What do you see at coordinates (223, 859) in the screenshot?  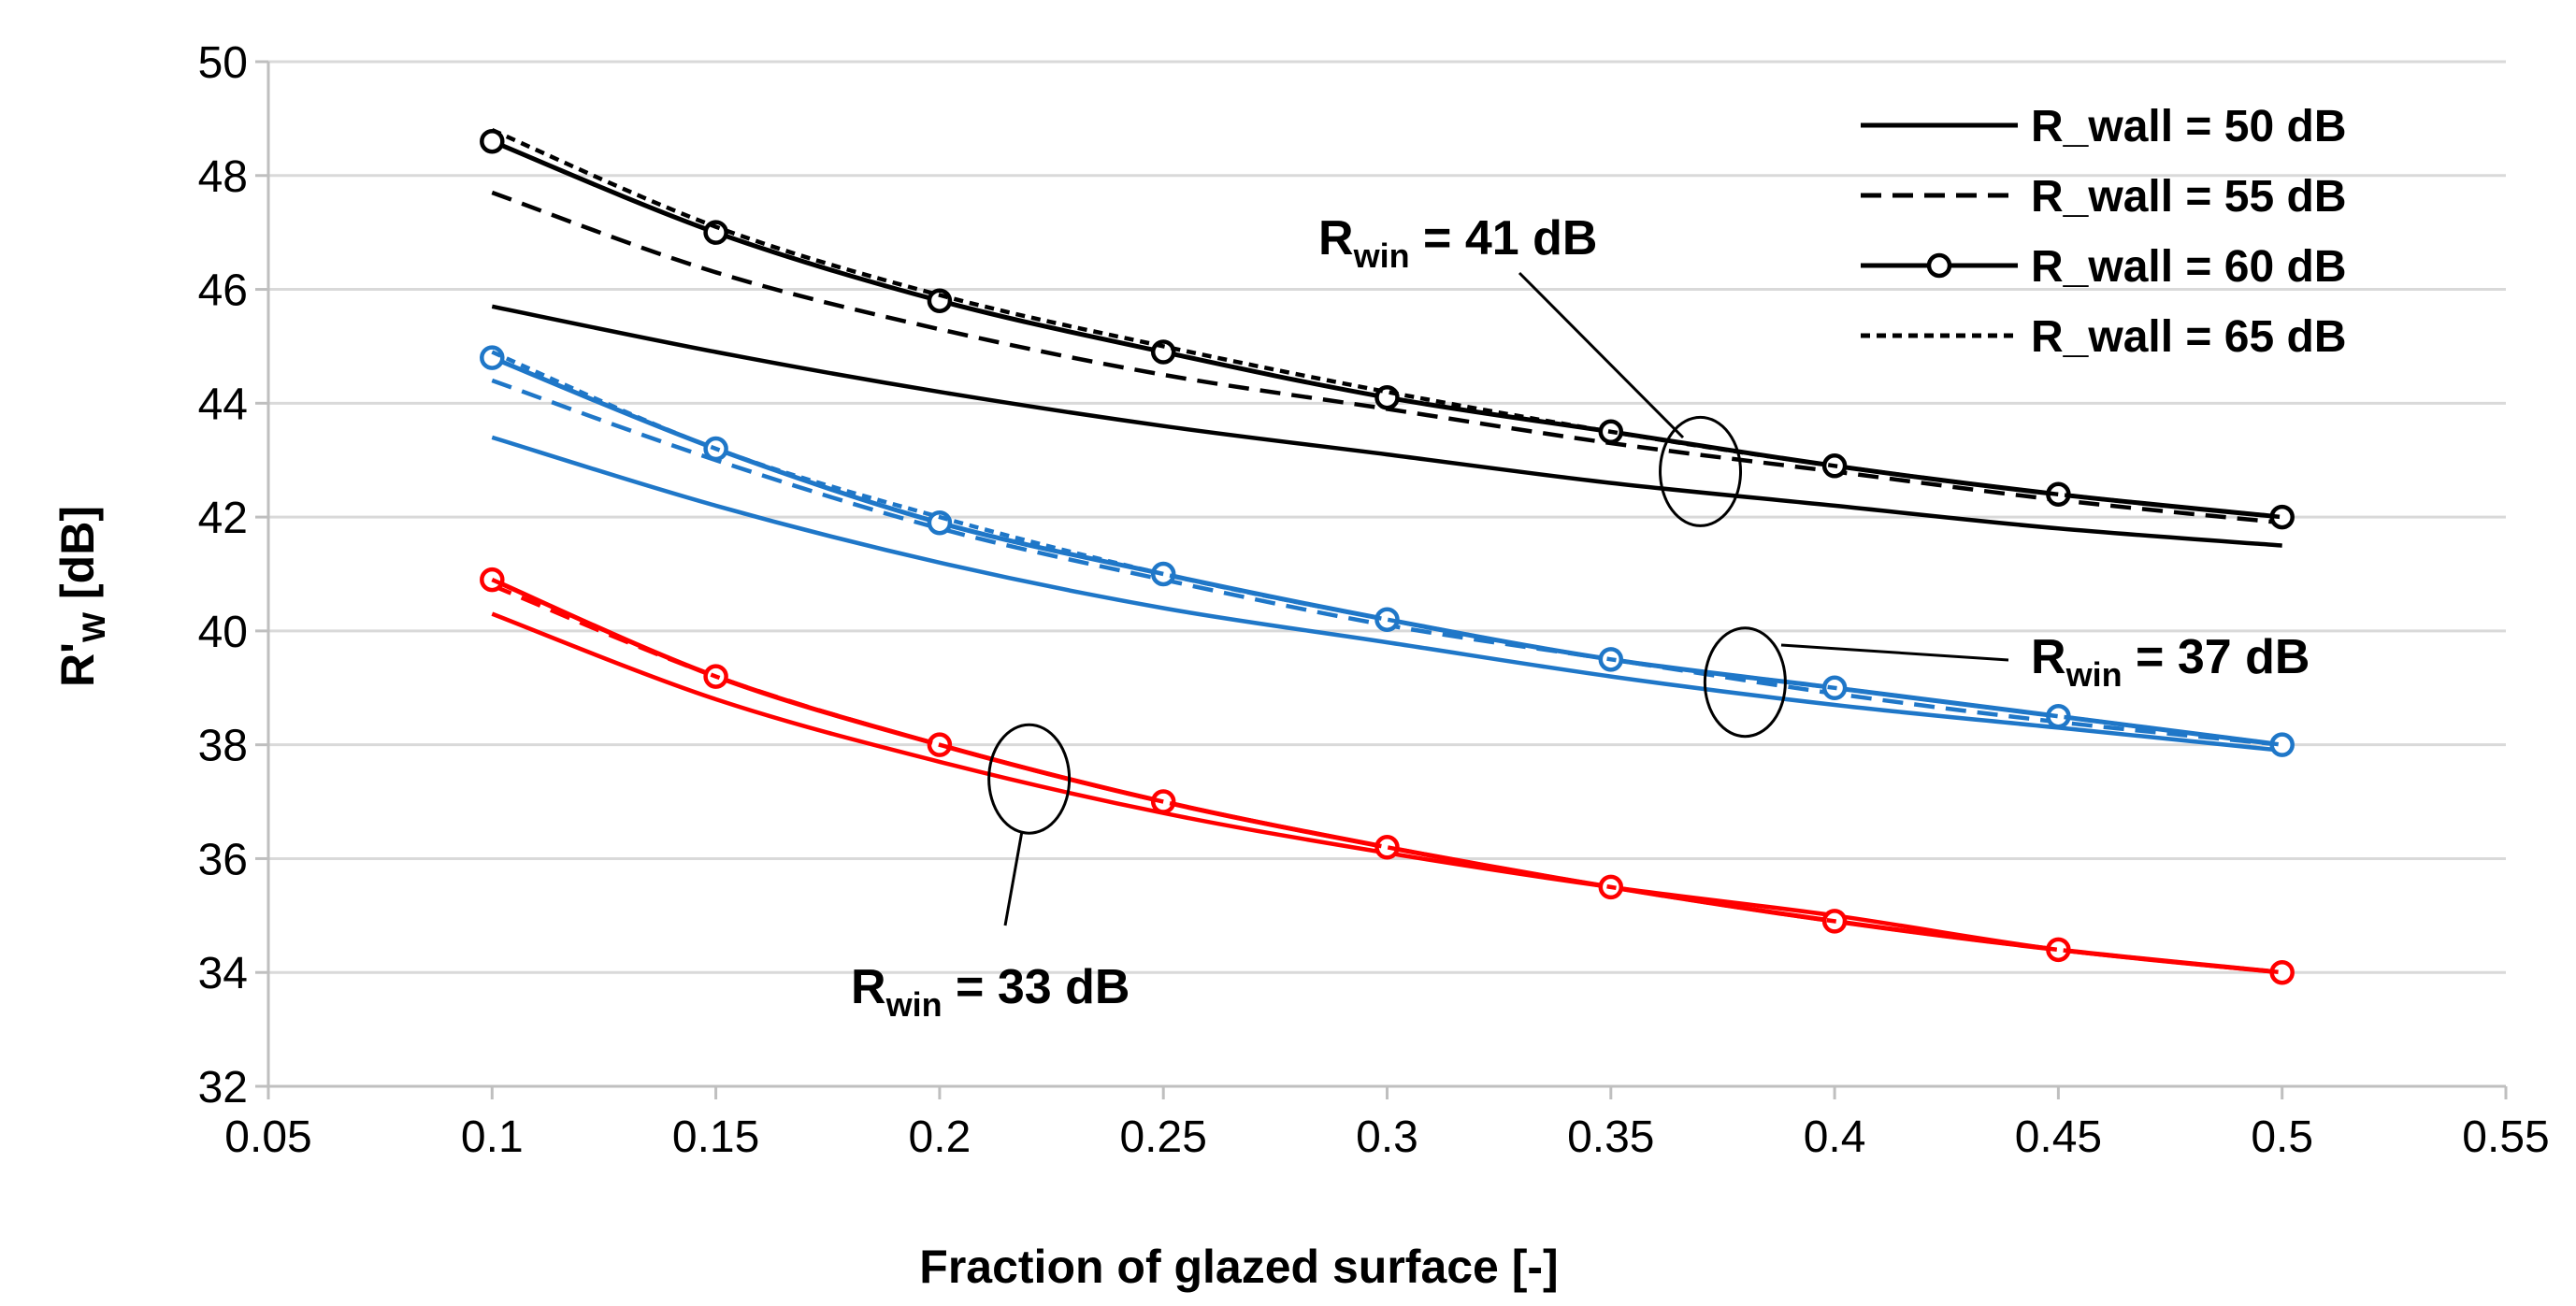 I see `y-tick-label: 36` at bounding box center [223, 859].